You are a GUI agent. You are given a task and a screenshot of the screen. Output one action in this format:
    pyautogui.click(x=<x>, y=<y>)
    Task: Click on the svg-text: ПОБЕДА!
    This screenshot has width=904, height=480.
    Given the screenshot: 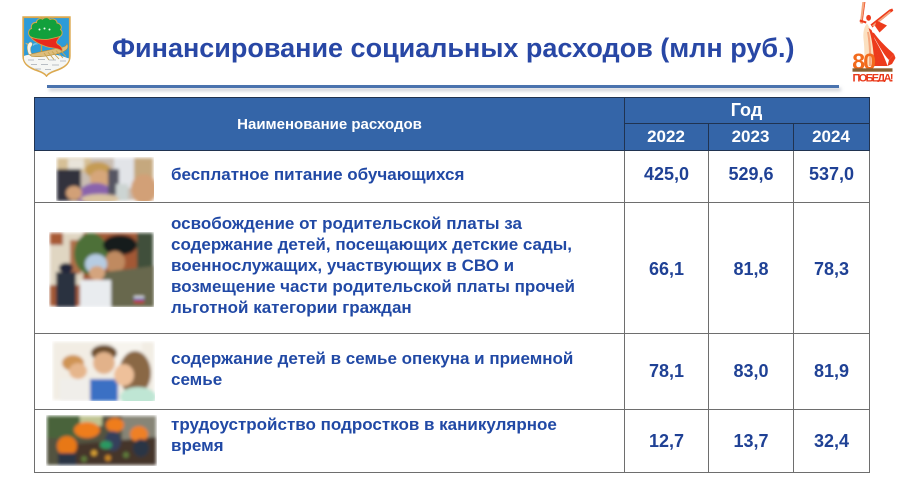 What is the action you would take?
    pyautogui.click(x=873, y=78)
    